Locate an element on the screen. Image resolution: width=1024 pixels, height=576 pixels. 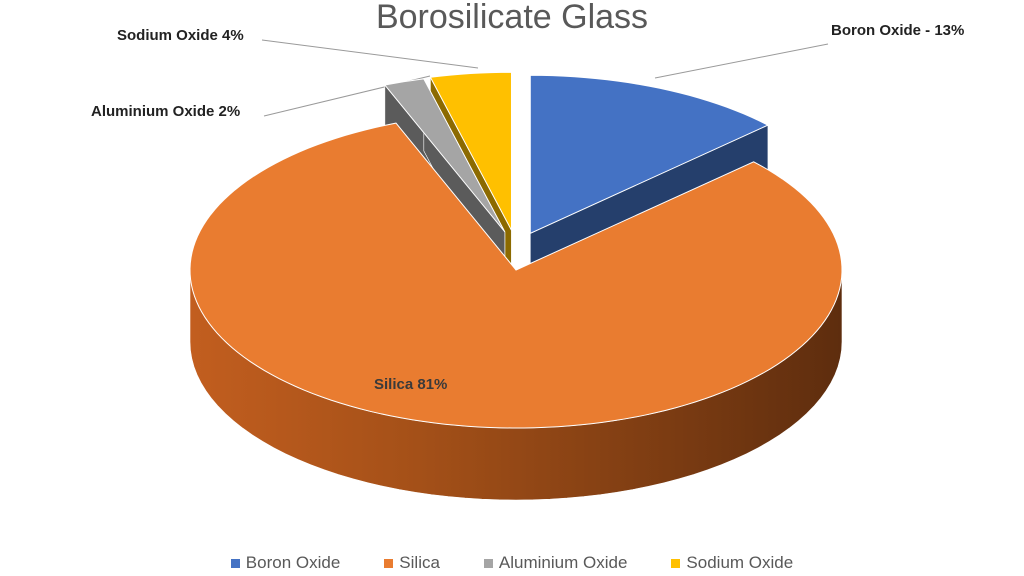
legend-label-aluminium-oxide: Aluminium Oxide is located at coordinates (563, 562).